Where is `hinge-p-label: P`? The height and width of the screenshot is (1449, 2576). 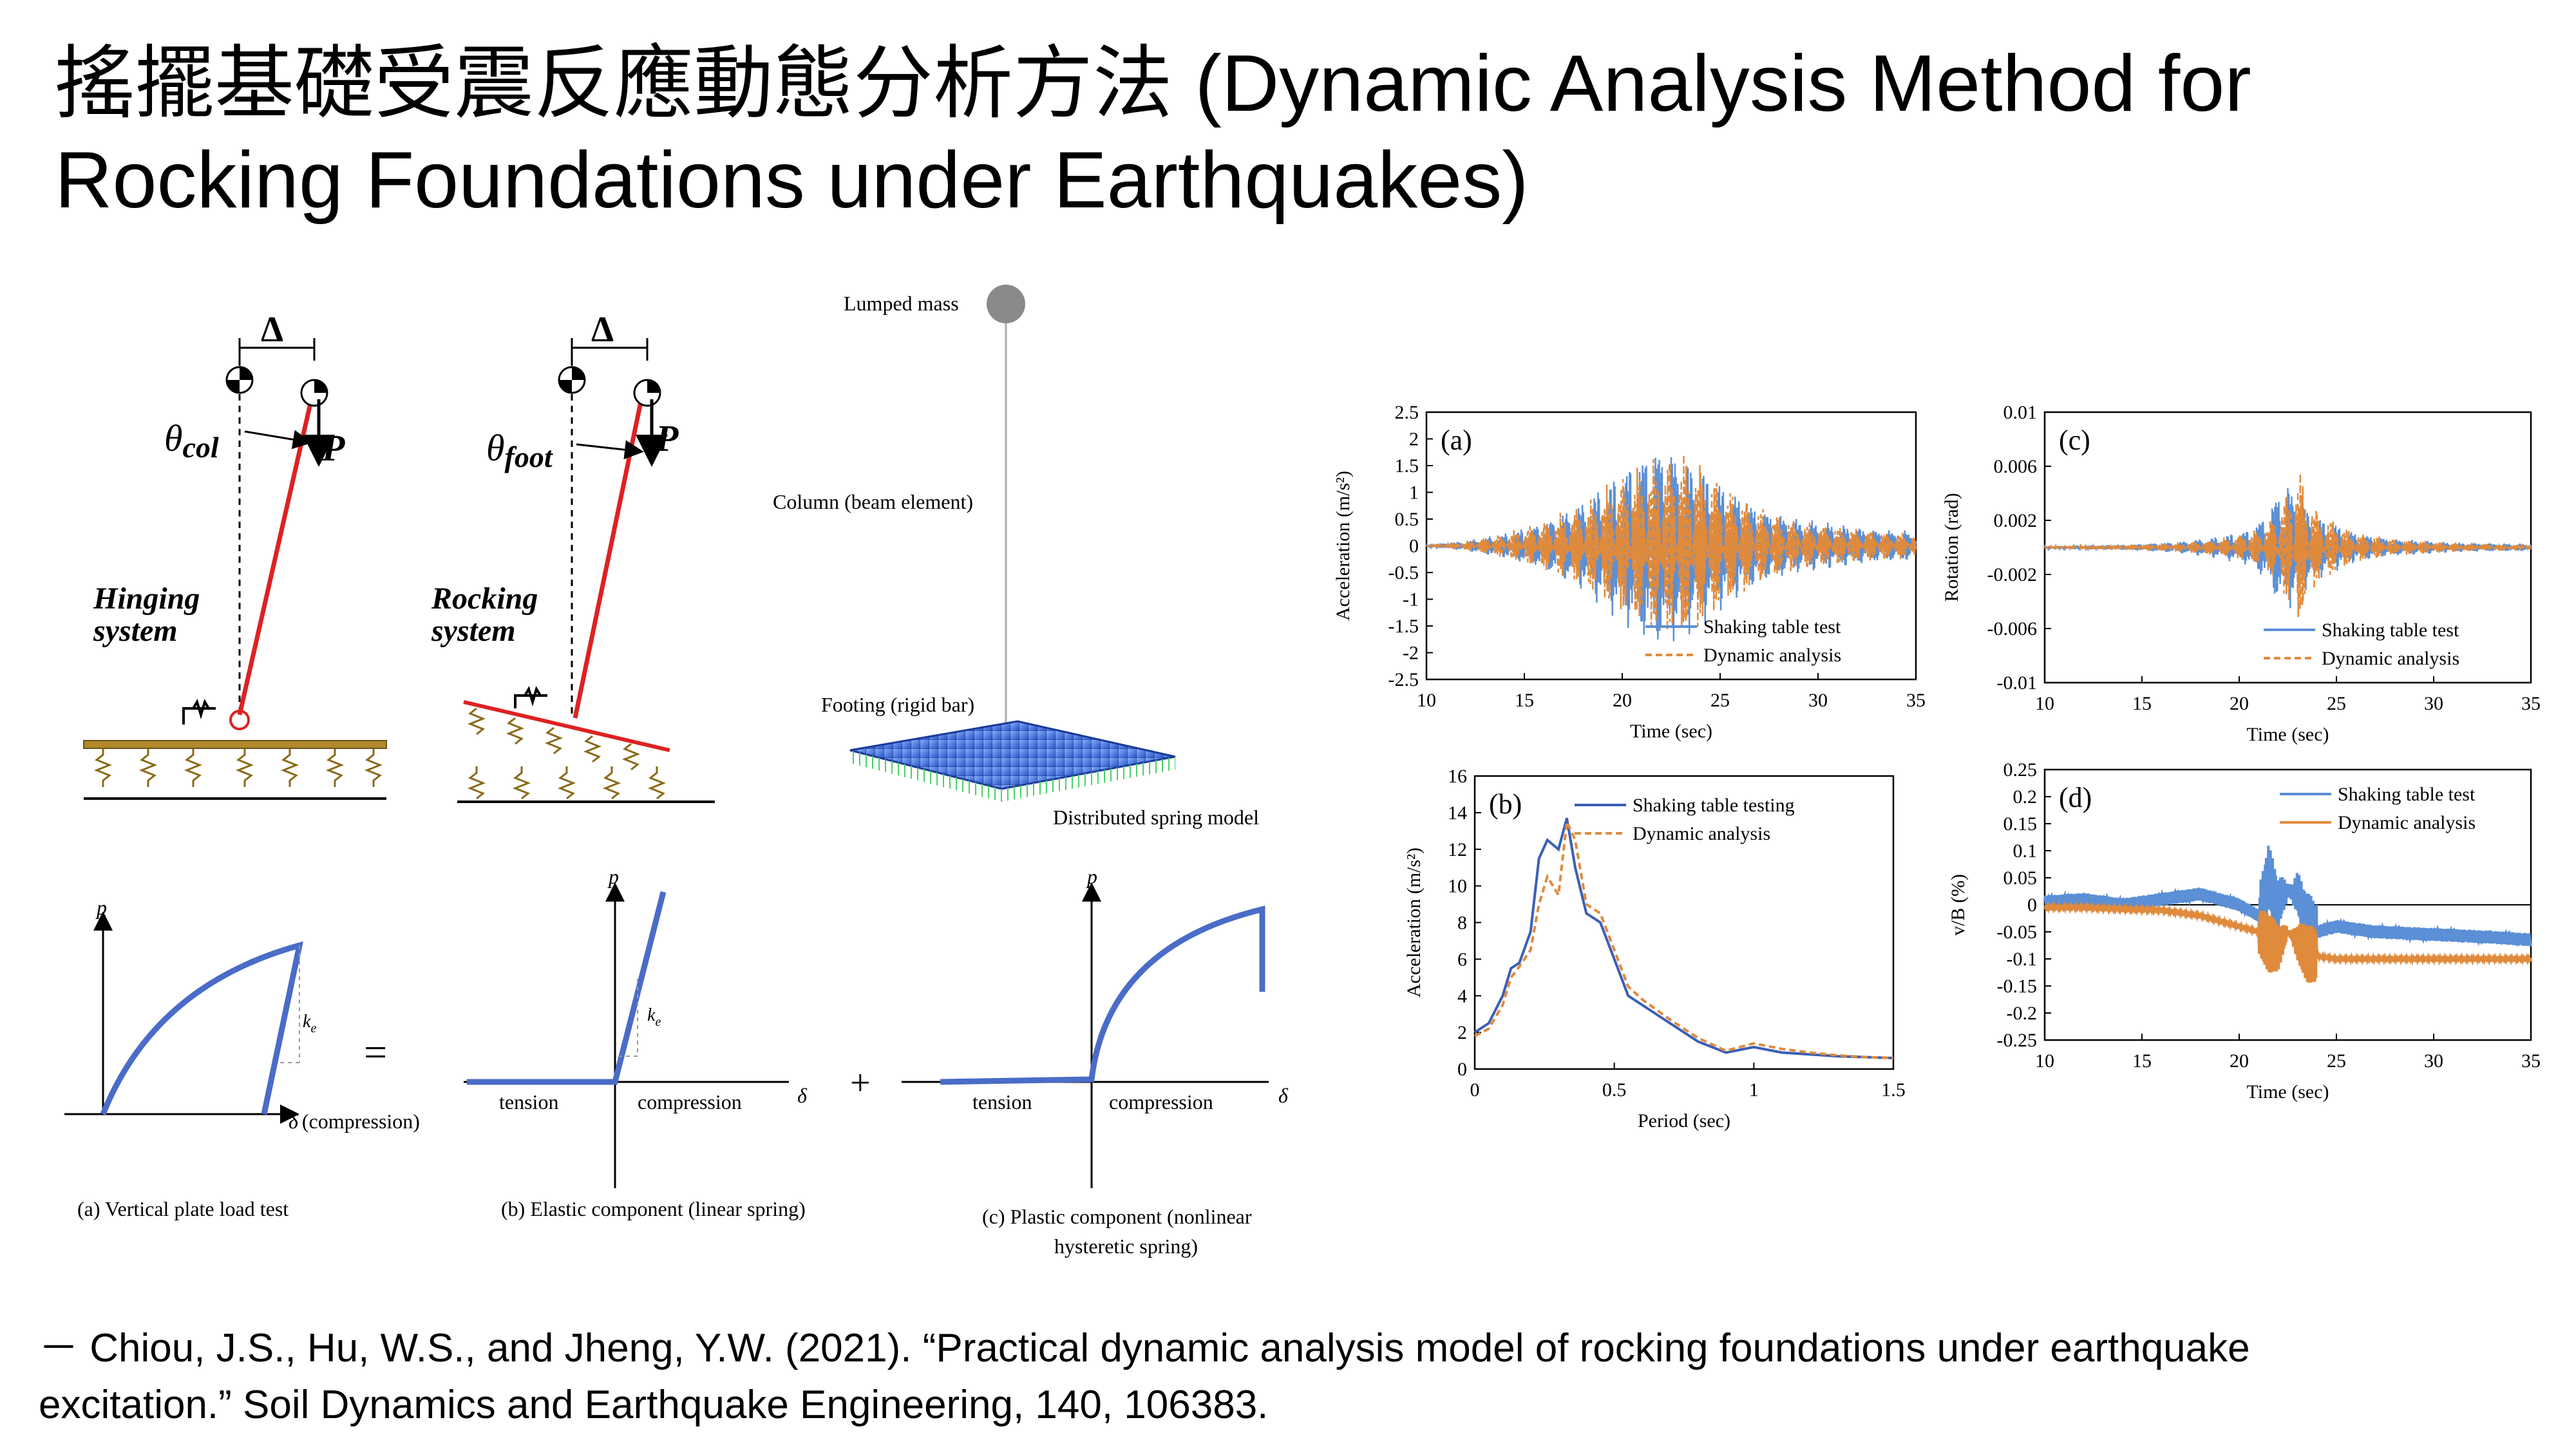
hinge-p-label: P is located at coordinates (333, 448).